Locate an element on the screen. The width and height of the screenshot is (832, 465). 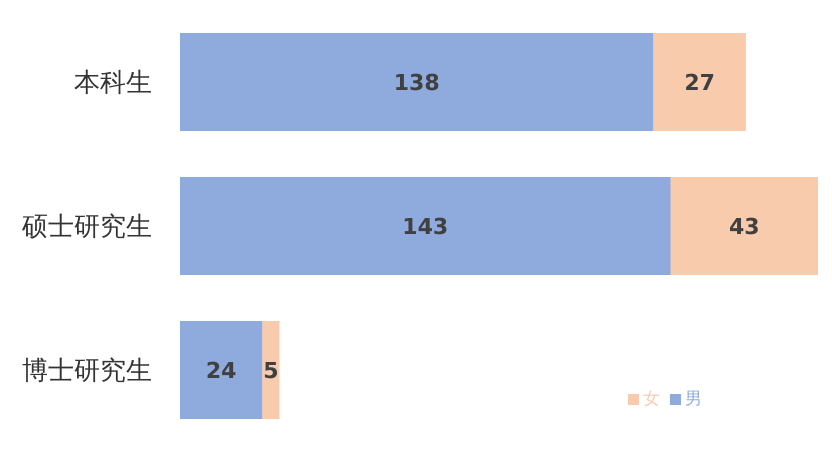
y-tick-label: 本科生 is located at coordinates (113, 83).